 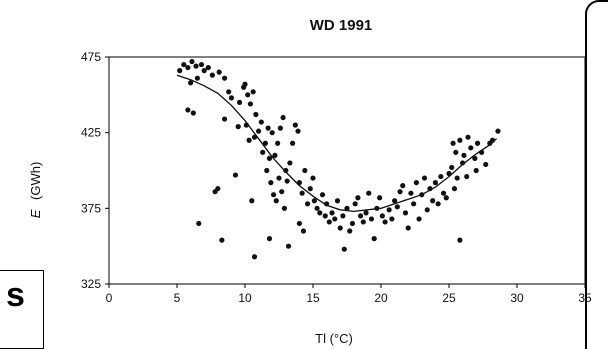 What do you see at coordinates (381, 298) in the screenshot?
I see `x-tick-label: 20` at bounding box center [381, 298].